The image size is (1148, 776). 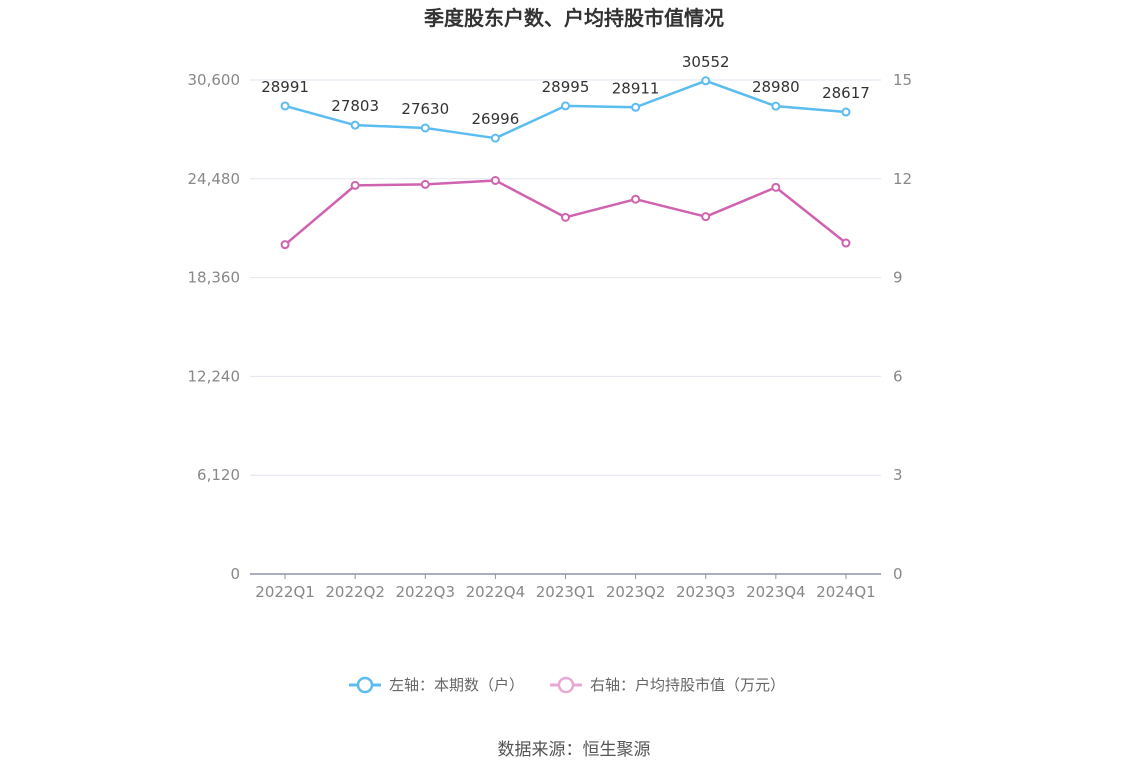 What do you see at coordinates (636, 592) in the screenshot?
I see `x-axis-tick-label: 2023Q2` at bounding box center [636, 592].